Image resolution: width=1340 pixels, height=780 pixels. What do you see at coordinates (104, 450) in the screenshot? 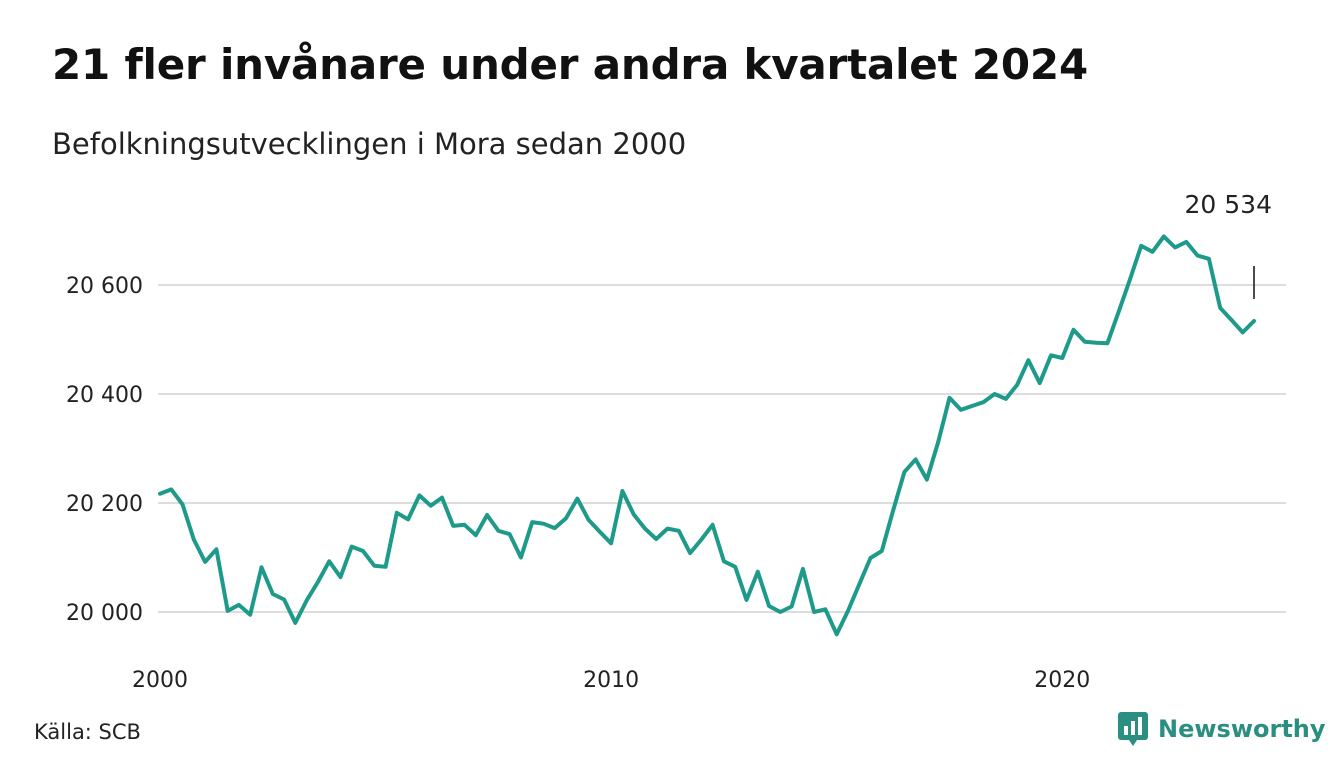
I see `y-axis-labels: 20 000 20 200 20 400 20 600` at bounding box center [104, 450].